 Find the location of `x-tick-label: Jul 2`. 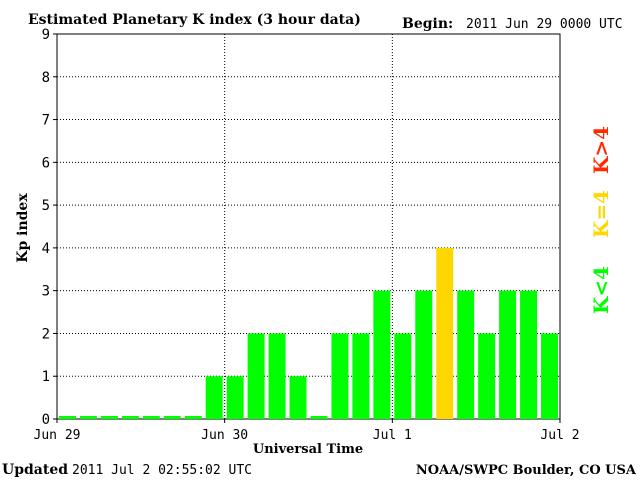

x-tick-label: Jul 2 is located at coordinates (559, 435).